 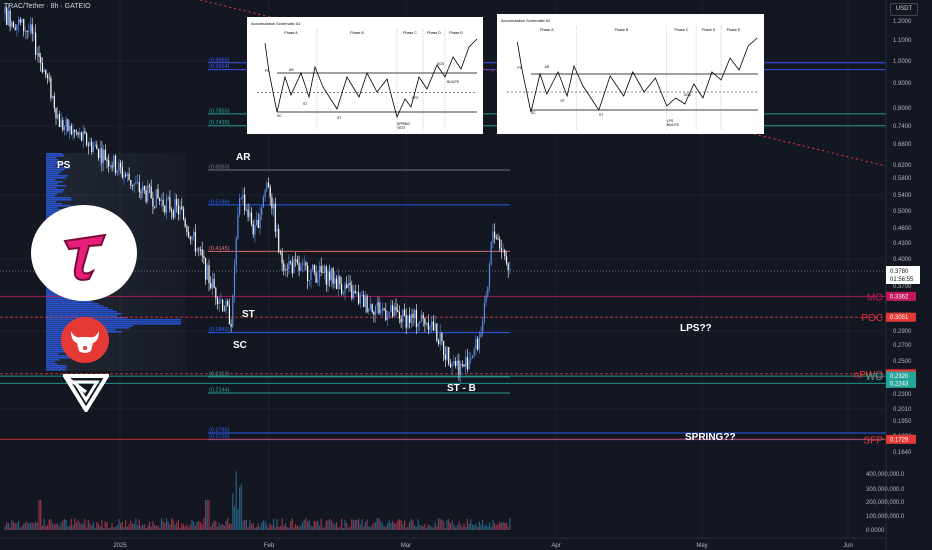 What do you see at coordinates (456, 33) in the screenshot?
I see `inset-phase-label: Phase E` at bounding box center [456, 33].